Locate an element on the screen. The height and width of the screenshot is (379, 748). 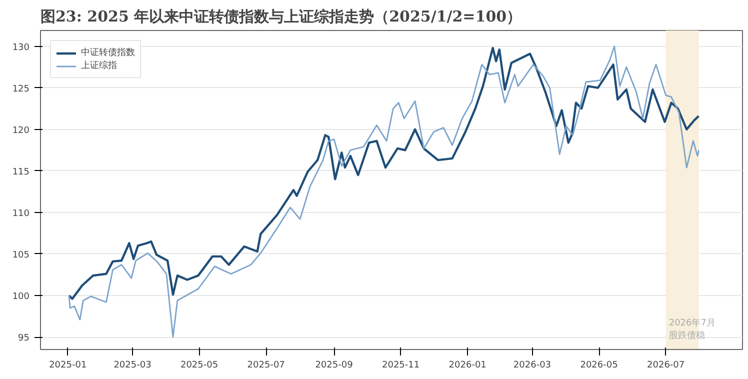
x-tick-label: 2025-03 is located at coordinates (133, 365).